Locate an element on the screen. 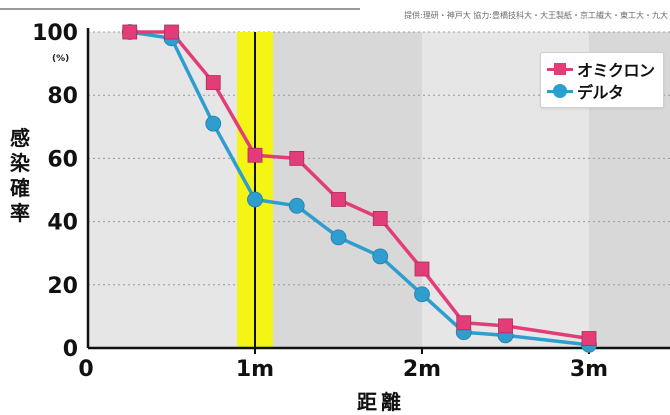 The height and width of the screenshot is (415, 670). x-tick-label: 3m is located at coordinates (589, 369).